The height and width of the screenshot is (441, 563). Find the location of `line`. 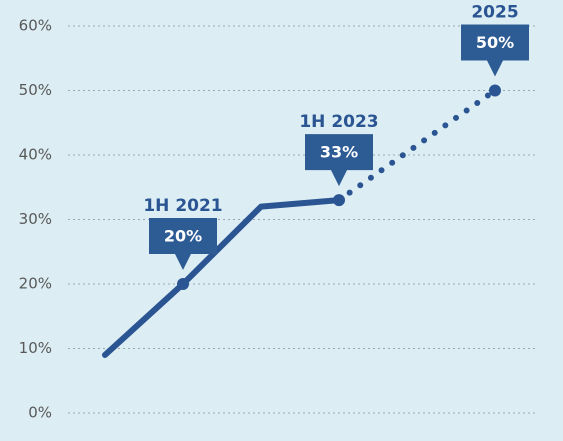

line is located at coordinates (417, 145).